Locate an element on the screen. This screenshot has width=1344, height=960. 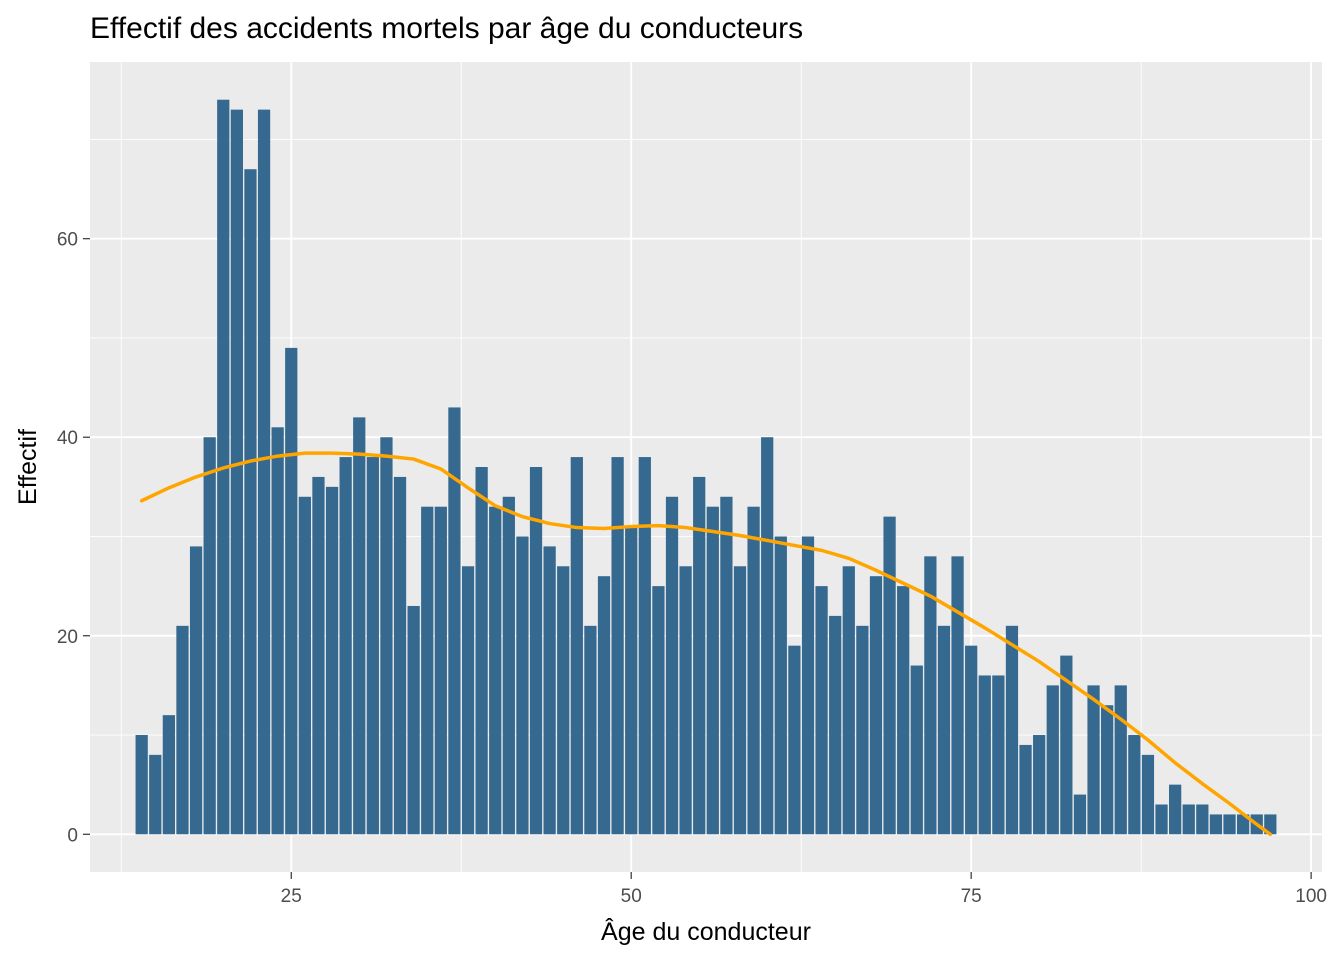
y-tick-label: 40 is located at coordinates (67, 438).